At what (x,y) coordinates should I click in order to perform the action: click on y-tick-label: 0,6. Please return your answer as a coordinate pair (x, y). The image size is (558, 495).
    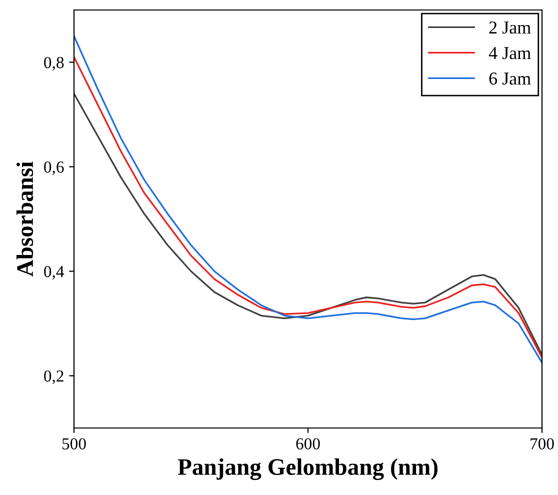
    Looking at the image, I should click on (54, 168).